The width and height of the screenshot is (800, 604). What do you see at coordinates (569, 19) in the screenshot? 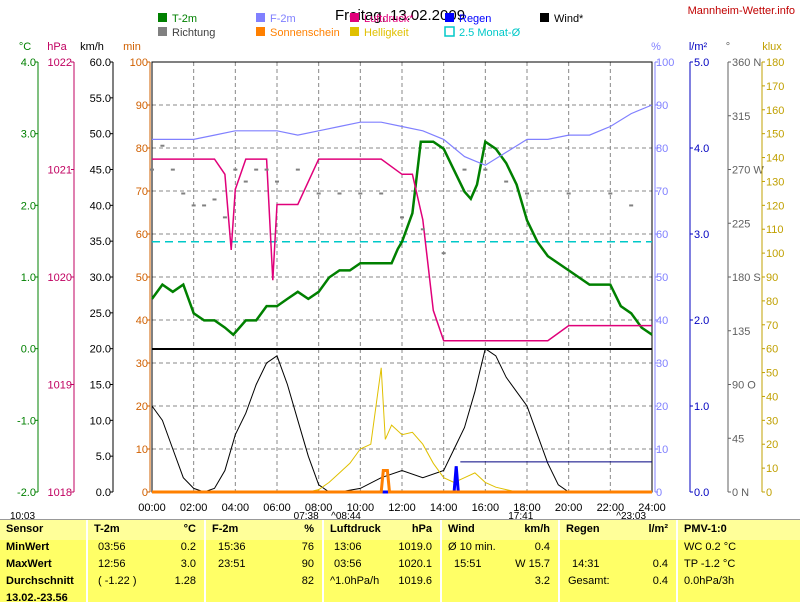
I see `legend-label: Wind*` at bounding box center [569, 19].